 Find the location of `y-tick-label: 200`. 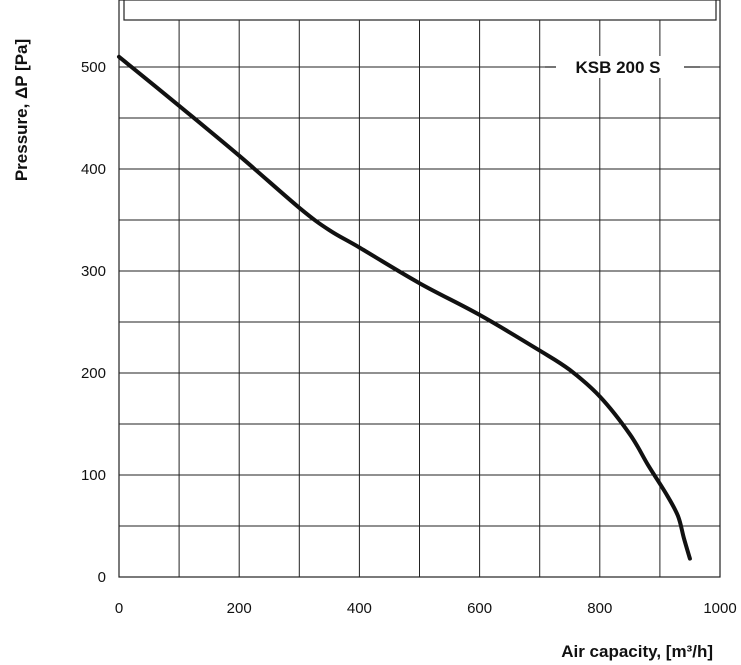

y-tick-label: 200 is located at coordinates (93, 373).